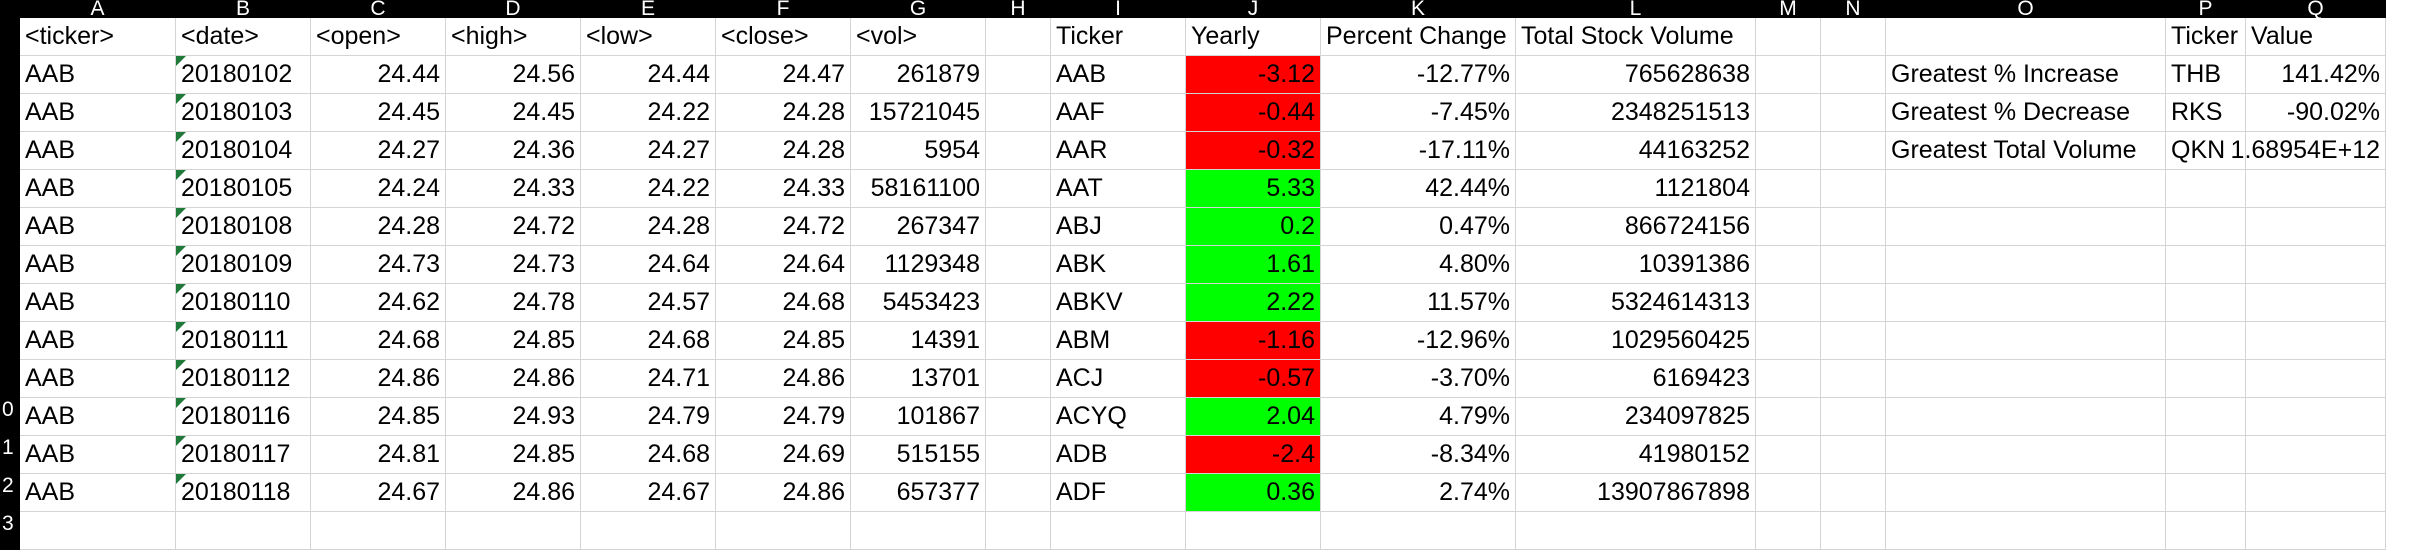  What do you see at coordinates (648, 265) in the screenshot?
I see `data-cell: 24.64` at bounding box center [648, 265].